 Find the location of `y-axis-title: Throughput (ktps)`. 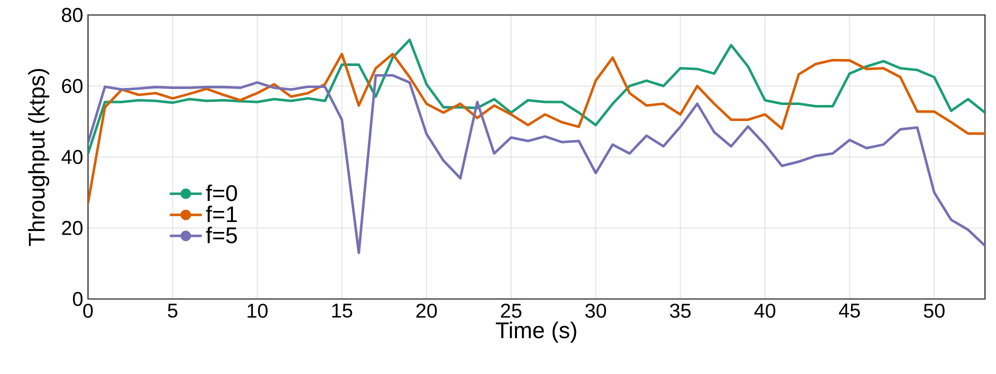

y-axis-title: Throughput (ktps) is located at coordinates (39, 157).